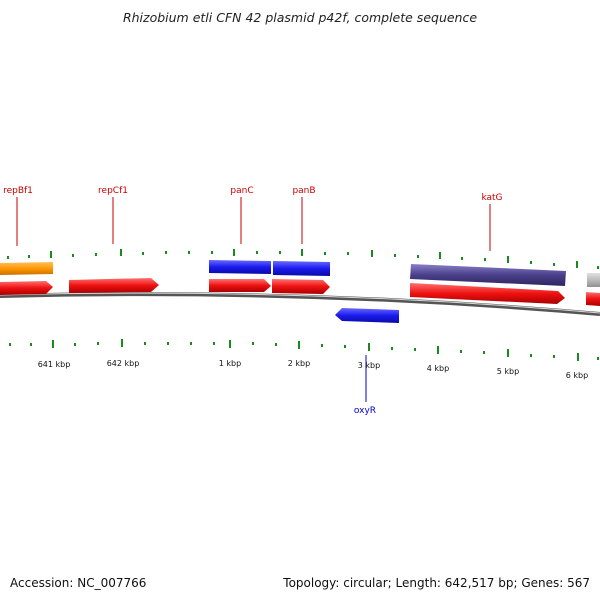 This screenshot has width=600, height=600. I want to click on genome-backbone-highlight, so click(300, 303).